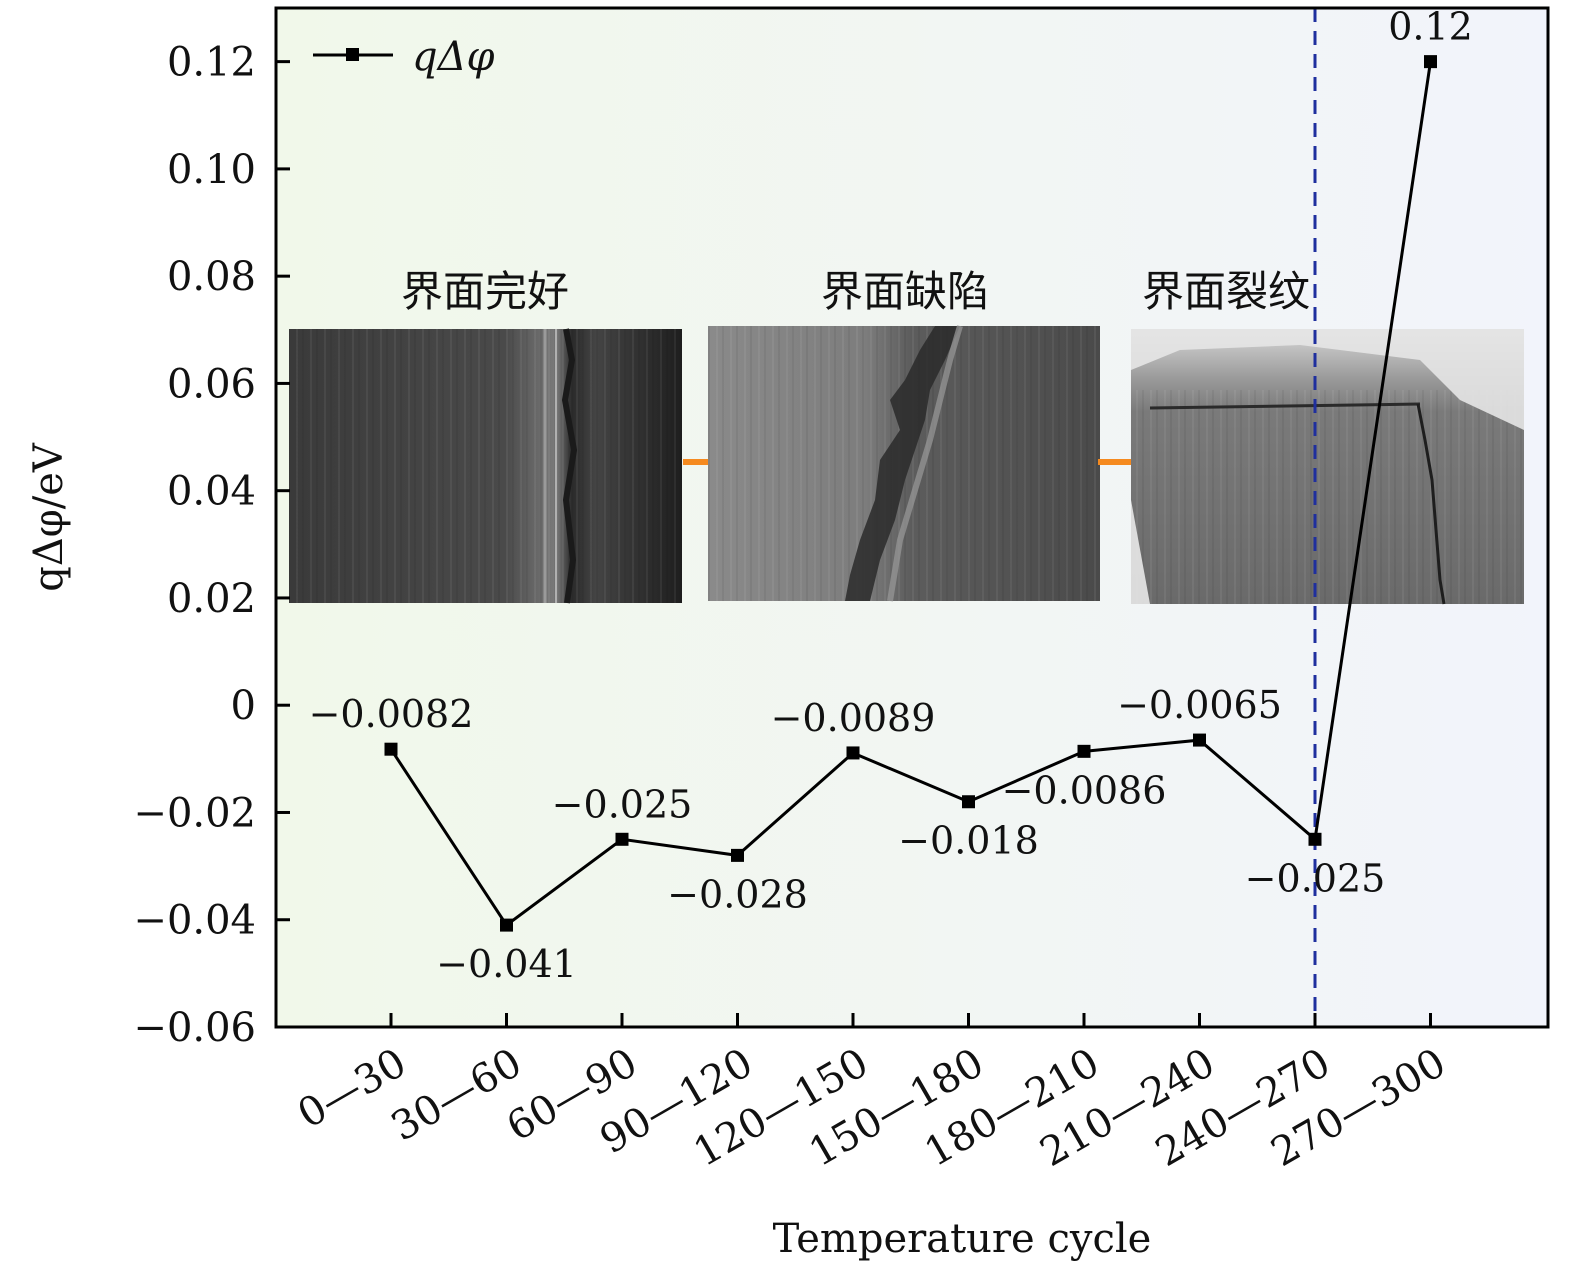 This screenshot has height=1280, width=1575. What do you see at coordinates (485, 291) in the screenshot?
I see `inset-title-intact: 界面完好` at bounding box center [485, 291].